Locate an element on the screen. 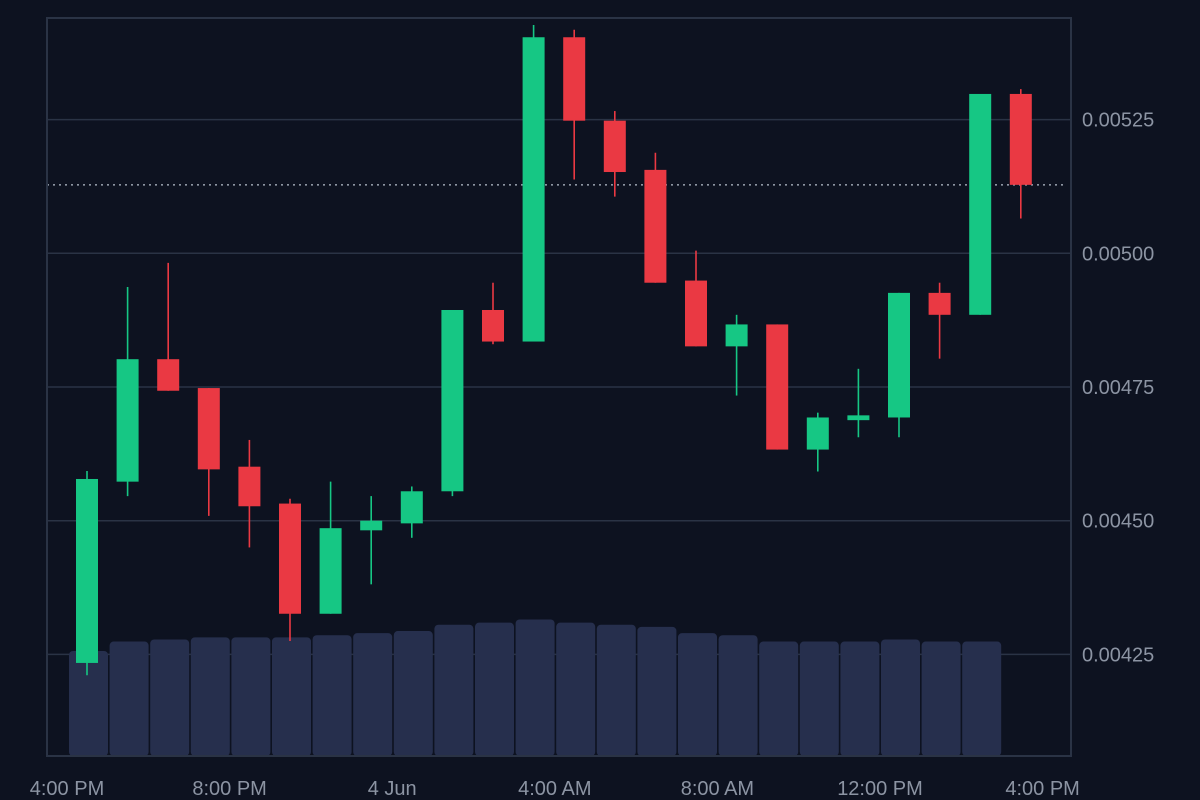 This screenshot has height=800, width=1200. y-tick-label: 0.00425 is located at coordinates (1118, 655).